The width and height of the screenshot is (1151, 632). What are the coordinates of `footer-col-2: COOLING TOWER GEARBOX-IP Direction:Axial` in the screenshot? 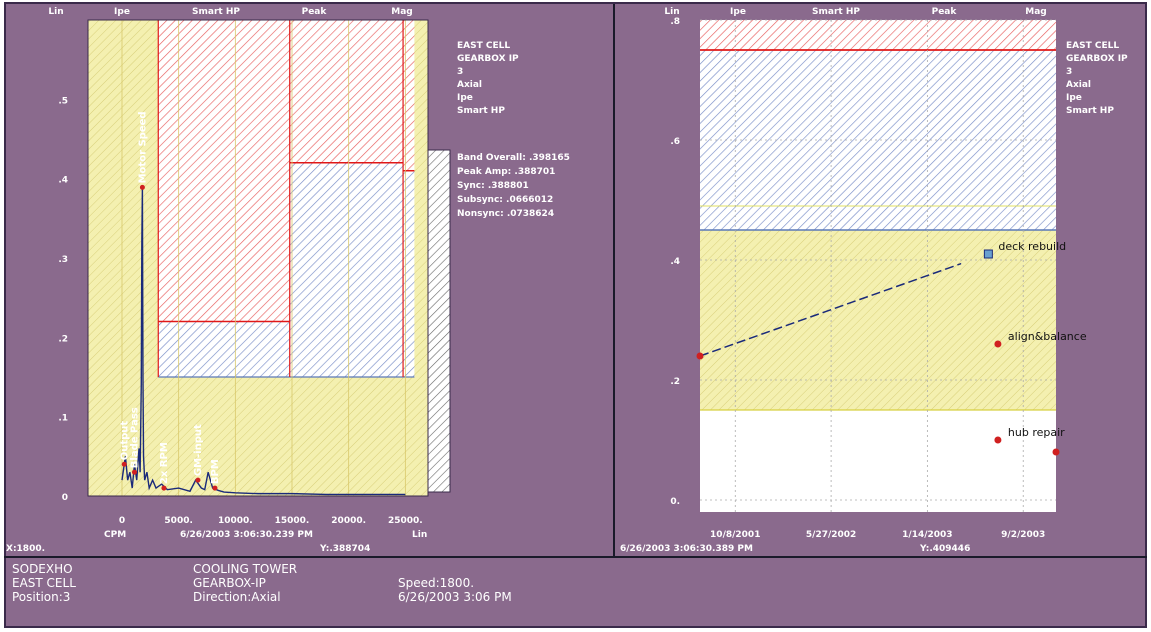 It's located at (245, 583).